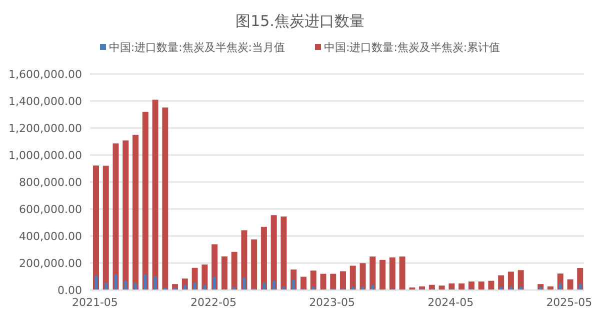 The width and height of the screenshot is (600, 320). What do you see at coordinates (45, 74) in the screenshot?
I see `y-tick-label: 1,600,000.00` at bounding box center [45, 74].